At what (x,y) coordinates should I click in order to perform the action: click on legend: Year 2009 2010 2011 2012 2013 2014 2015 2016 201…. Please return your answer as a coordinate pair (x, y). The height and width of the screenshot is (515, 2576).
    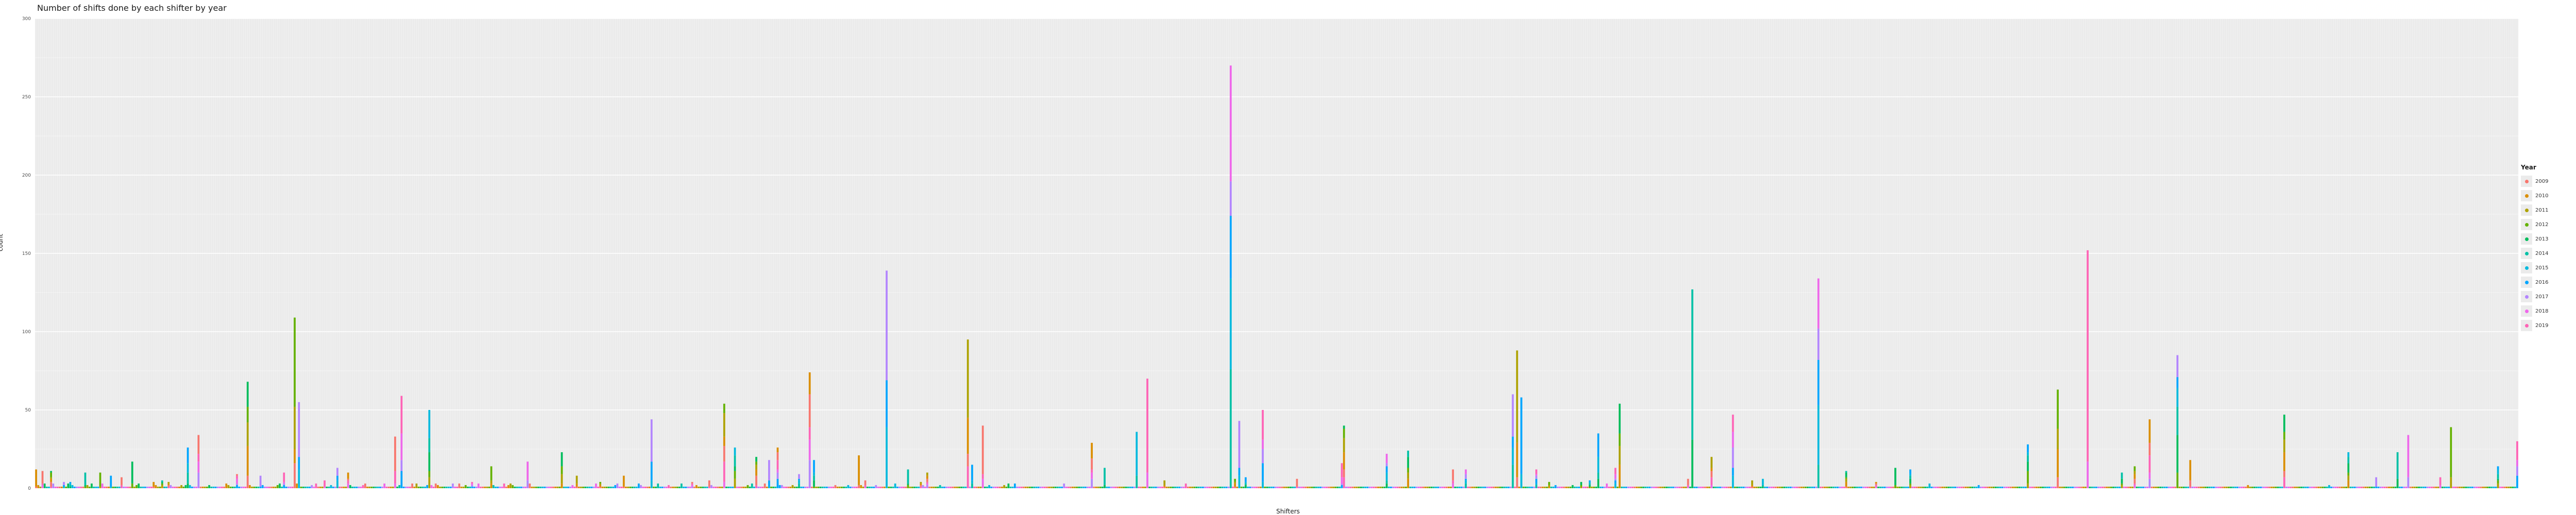
    Looking at the image, I should click on (2546, 248).